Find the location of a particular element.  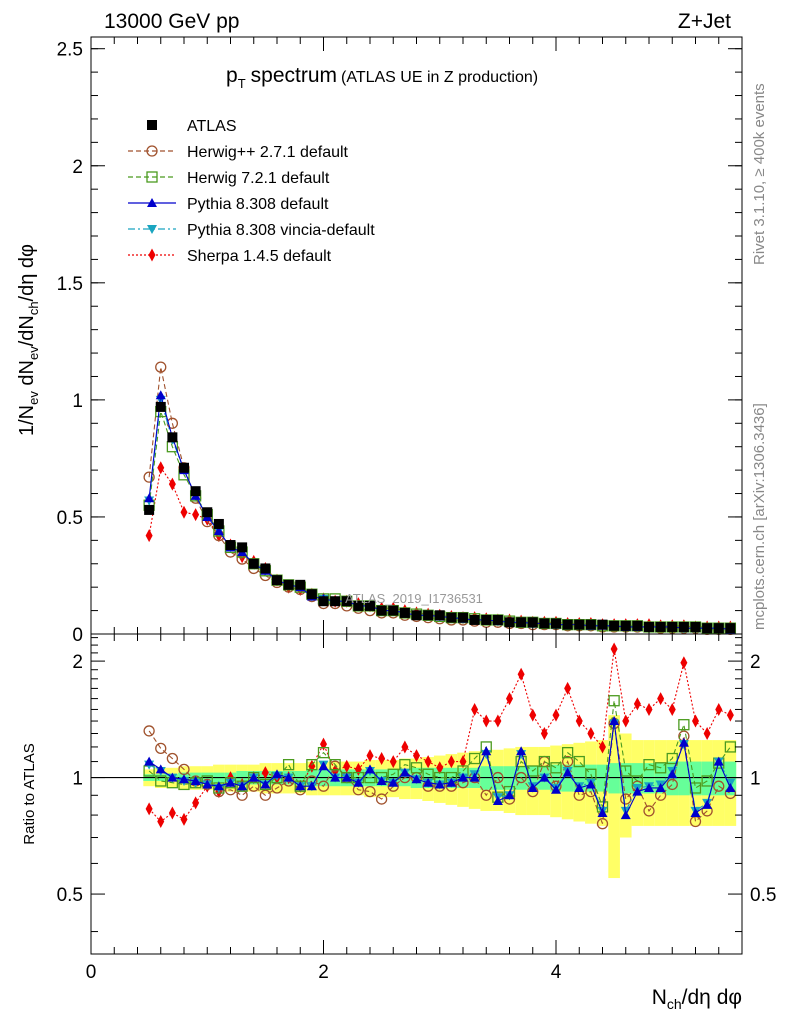

main-ytick-label-1: 0.5 is located at coordinates (70, 518).